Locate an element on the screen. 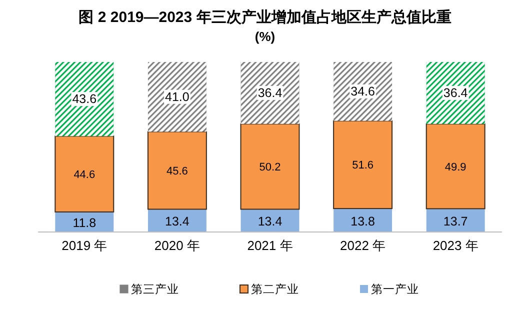  data-label: 51.6 is located at coordinates (363, 166).